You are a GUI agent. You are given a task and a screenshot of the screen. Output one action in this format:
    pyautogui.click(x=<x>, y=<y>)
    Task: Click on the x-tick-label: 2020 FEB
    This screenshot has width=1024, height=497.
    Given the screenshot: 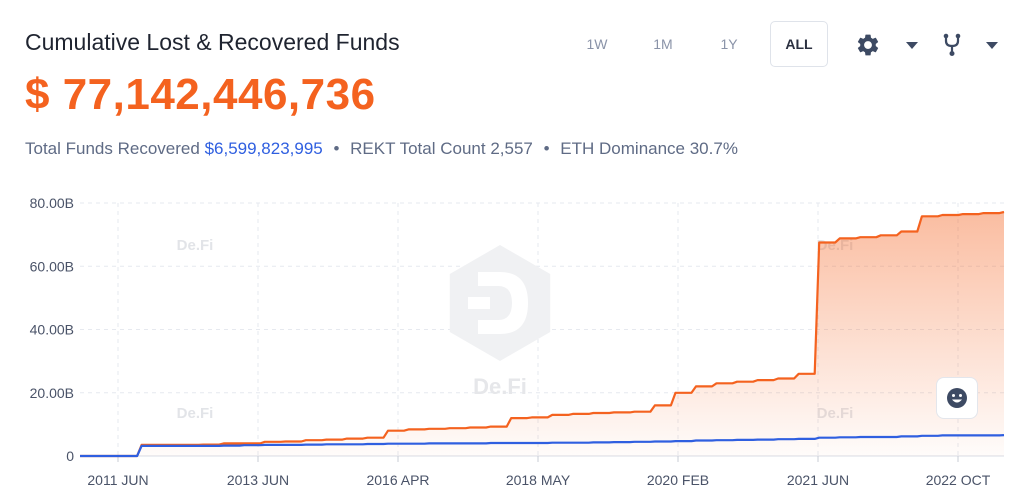 What is the action you would take?
    pyautogui.click(x=678, y=480)
    